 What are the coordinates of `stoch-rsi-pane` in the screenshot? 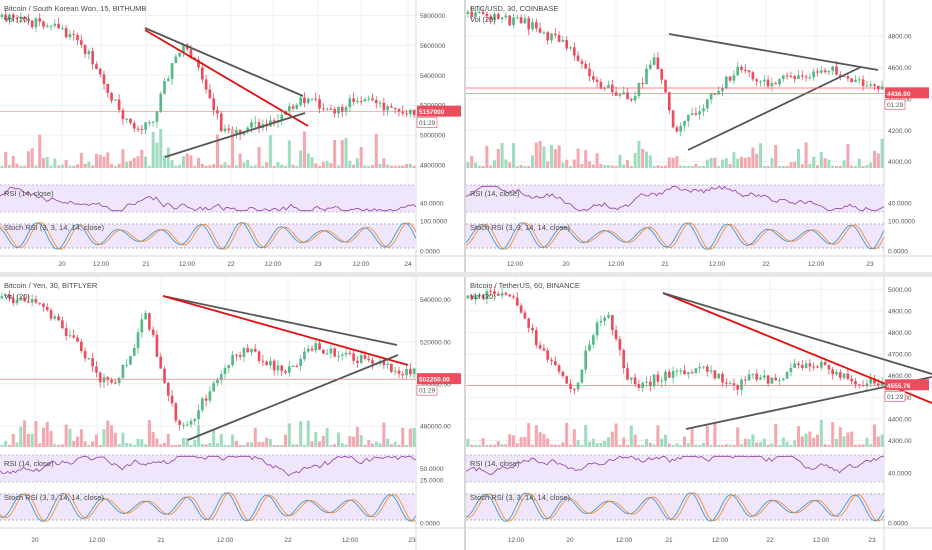 It's located at (675, 507).